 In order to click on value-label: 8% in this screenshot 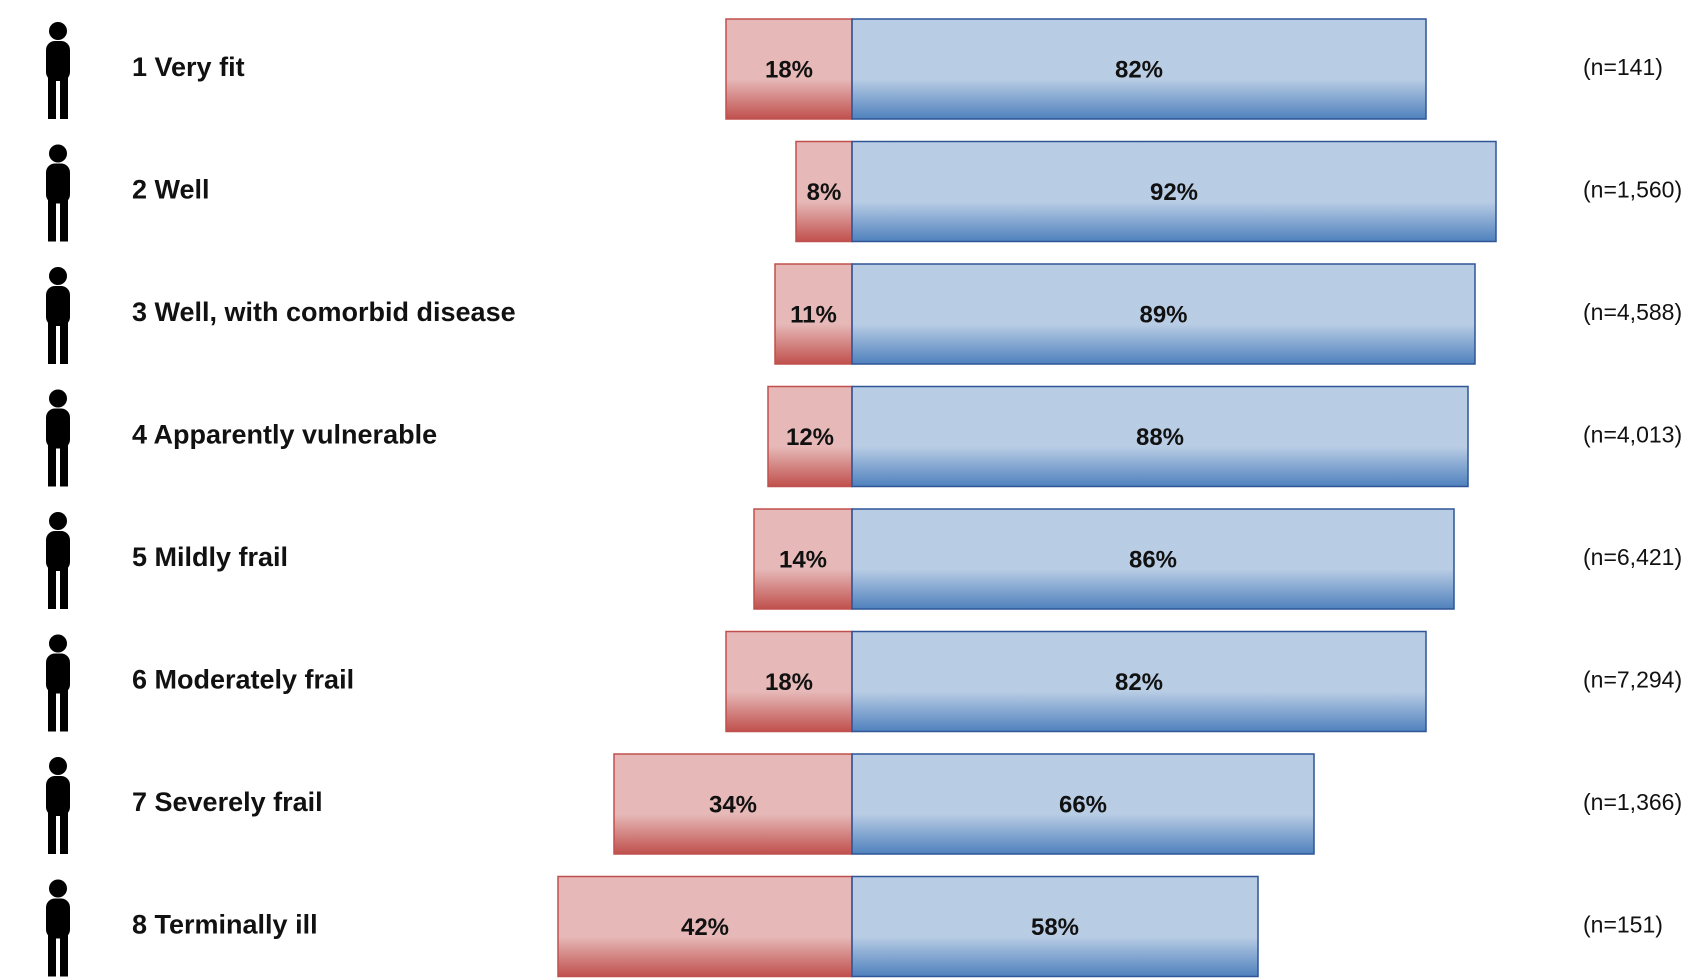, I will do `click(824, 192)`.